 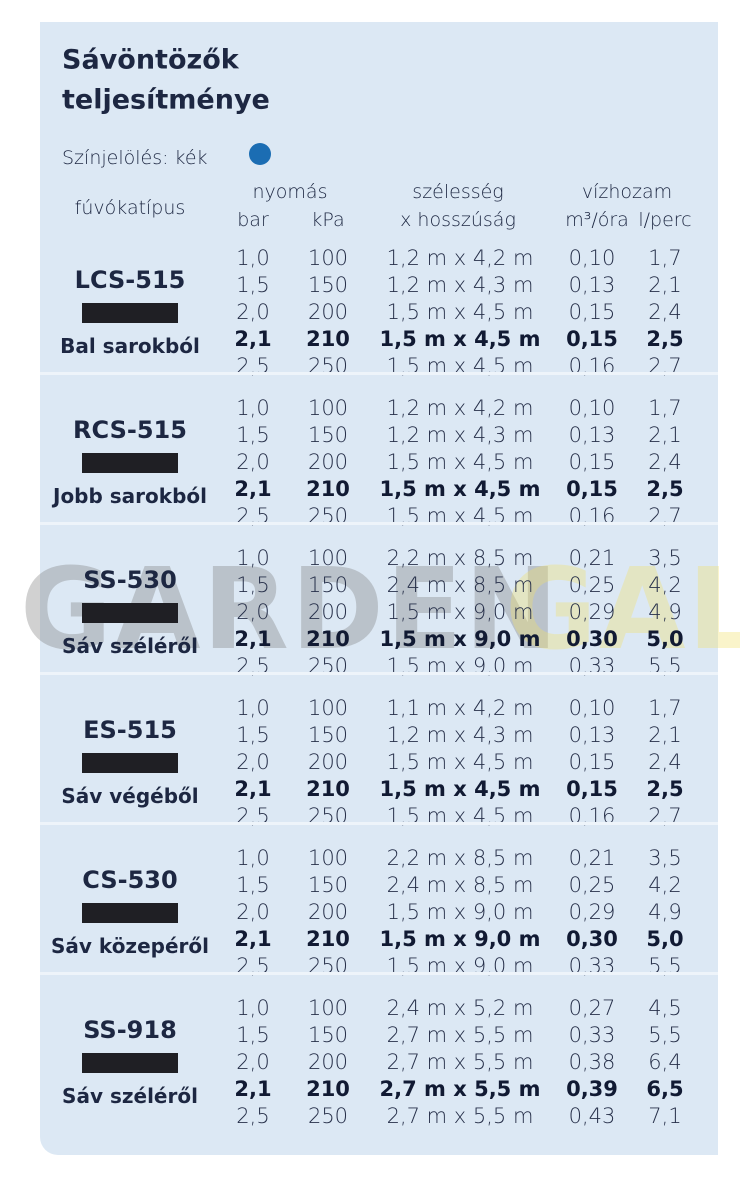 I want to click on table-cell: 6,5, so click(x=665, y=1089).